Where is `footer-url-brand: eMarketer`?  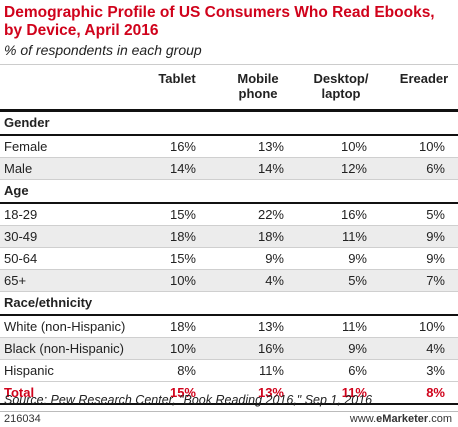
footer-url-brand: eMarketer is located at coordinates (402, 419).